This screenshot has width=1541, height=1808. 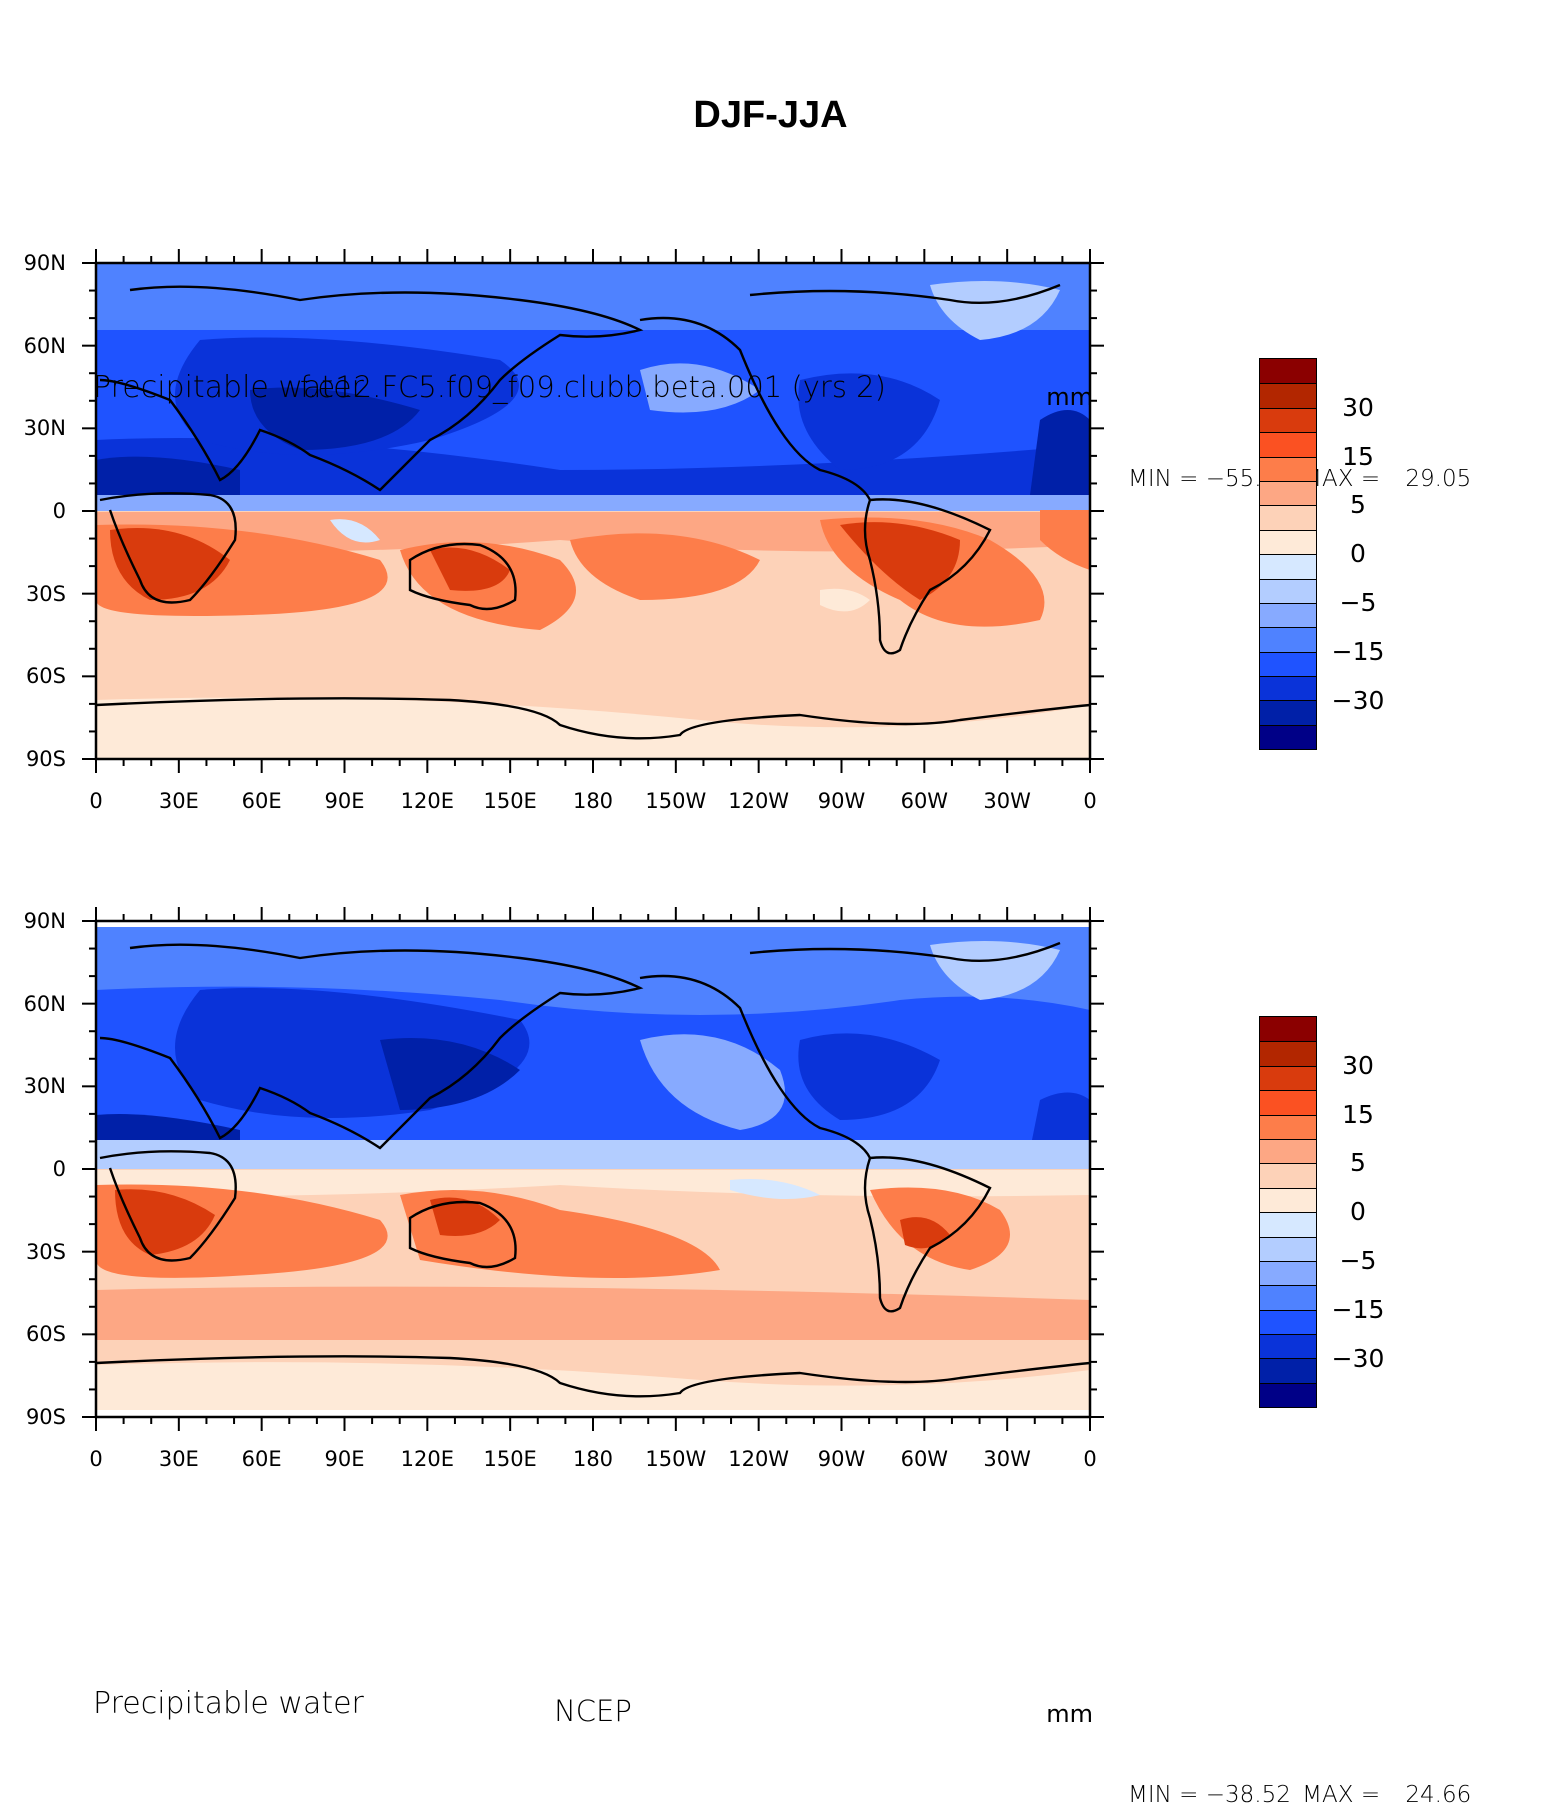 I want to click on figure-title: DJF-JJA, so click(x=770, y=115).